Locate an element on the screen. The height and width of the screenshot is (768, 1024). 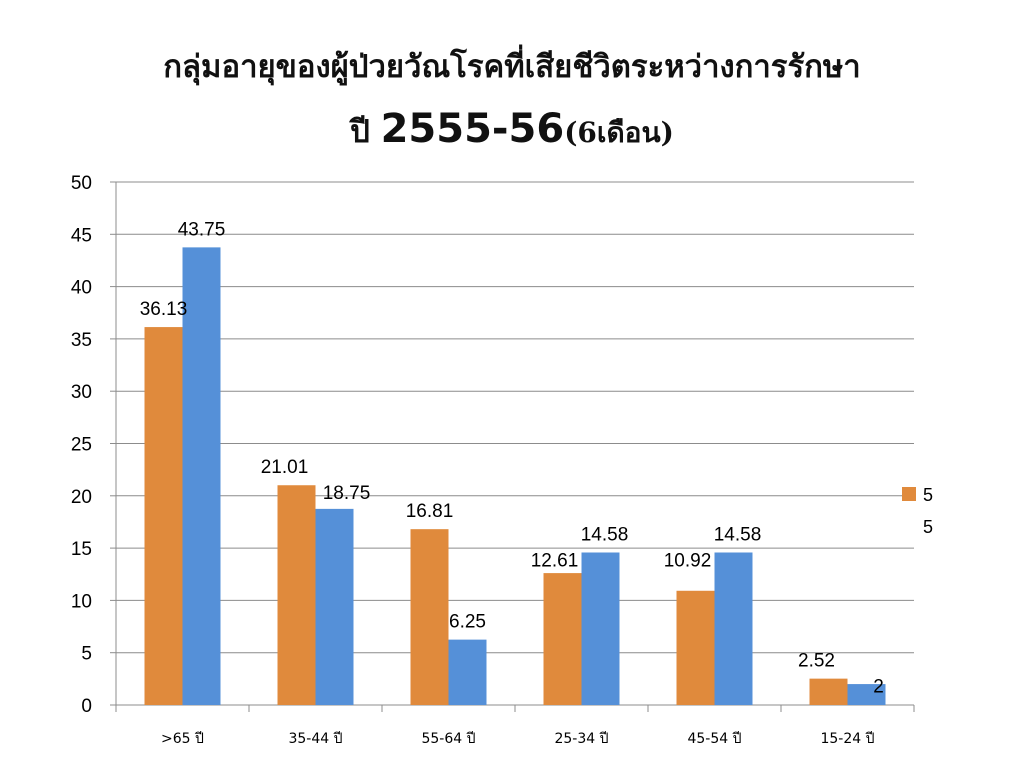
x-tick-label: >65 ปี is located at coordinates (182, 739).